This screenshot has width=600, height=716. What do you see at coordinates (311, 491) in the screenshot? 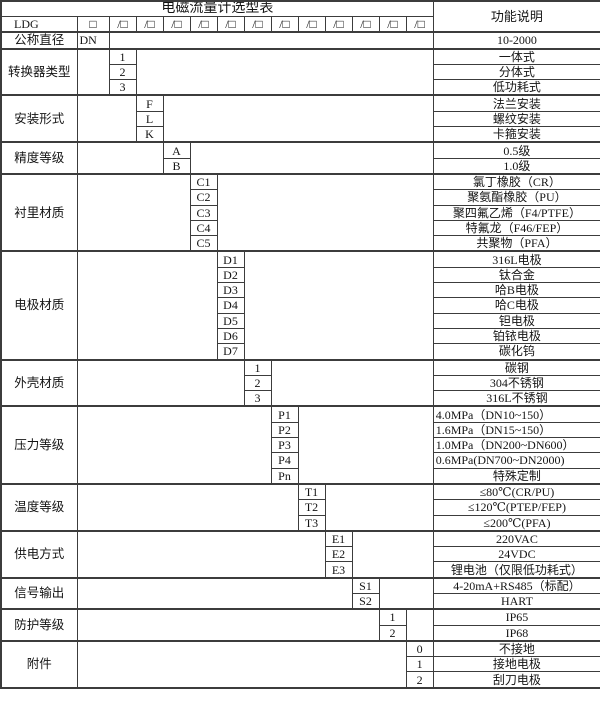
I see `code-cell: T1` at bounding box center [311, 491].